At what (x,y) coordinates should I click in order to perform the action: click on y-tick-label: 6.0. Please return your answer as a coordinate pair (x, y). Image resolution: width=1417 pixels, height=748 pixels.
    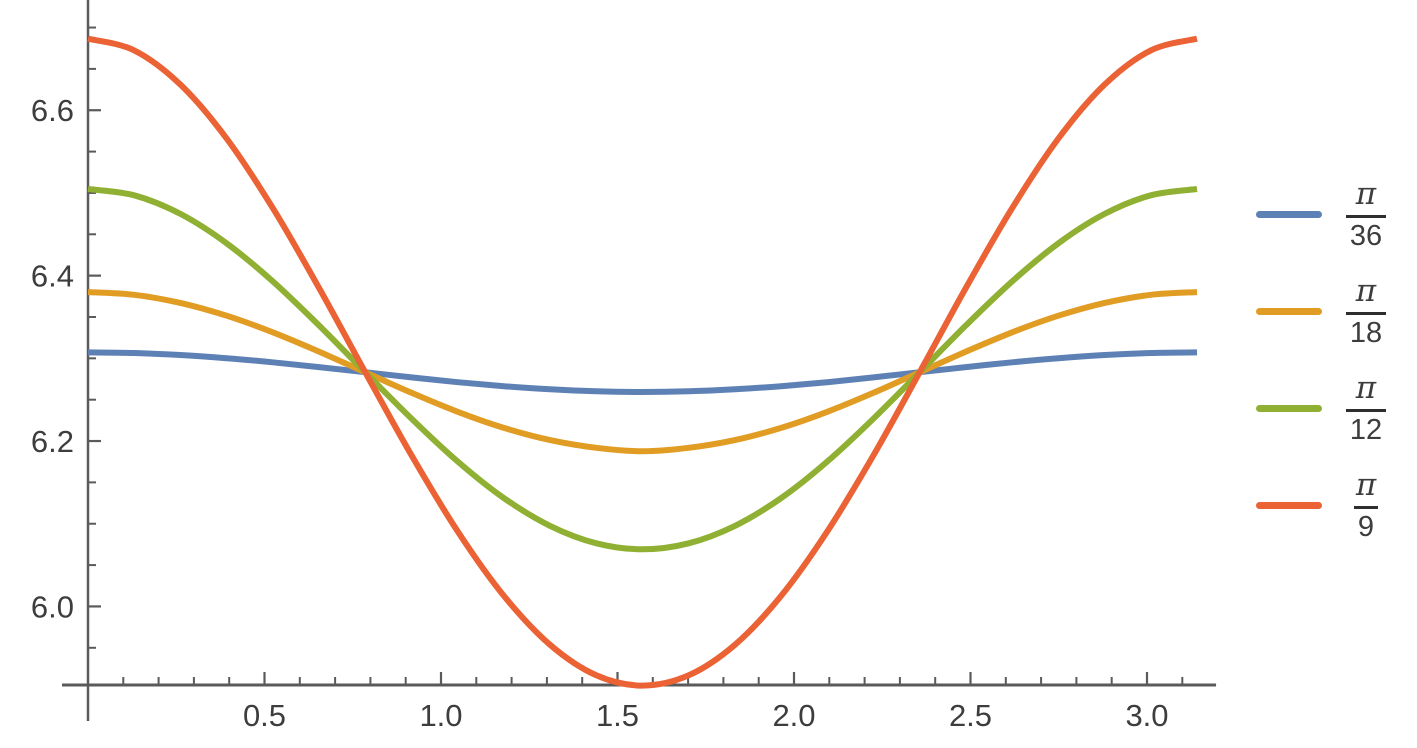
    Looking at the image, I should click on (52, 606).